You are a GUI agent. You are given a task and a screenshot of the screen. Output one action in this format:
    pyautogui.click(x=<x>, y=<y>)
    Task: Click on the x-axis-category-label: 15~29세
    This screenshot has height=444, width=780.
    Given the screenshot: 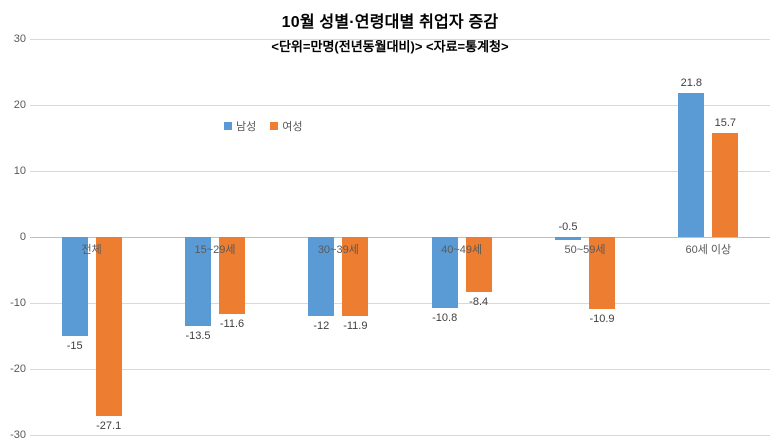 What is the action you would take?
    pyautogui.click(x=215, y=250)
    